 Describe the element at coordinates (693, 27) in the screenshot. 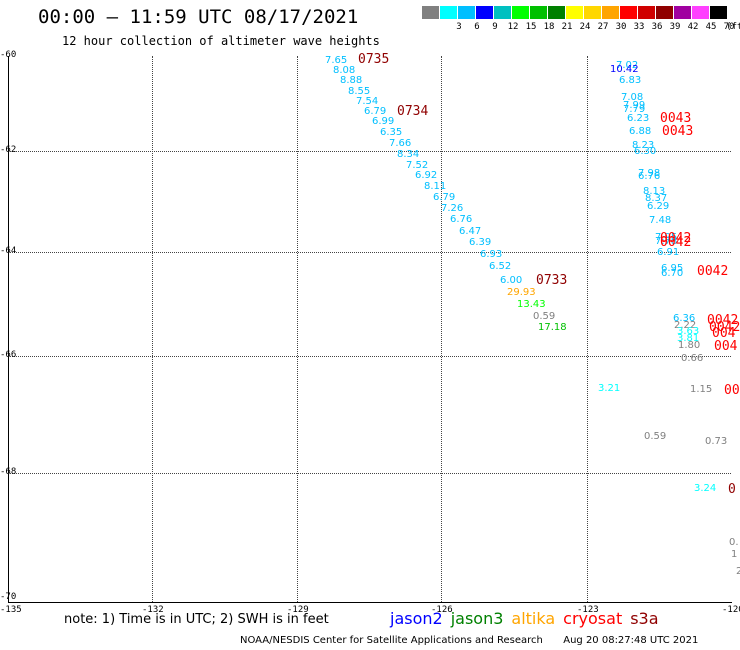

I see `legend-label: 42` at that location.